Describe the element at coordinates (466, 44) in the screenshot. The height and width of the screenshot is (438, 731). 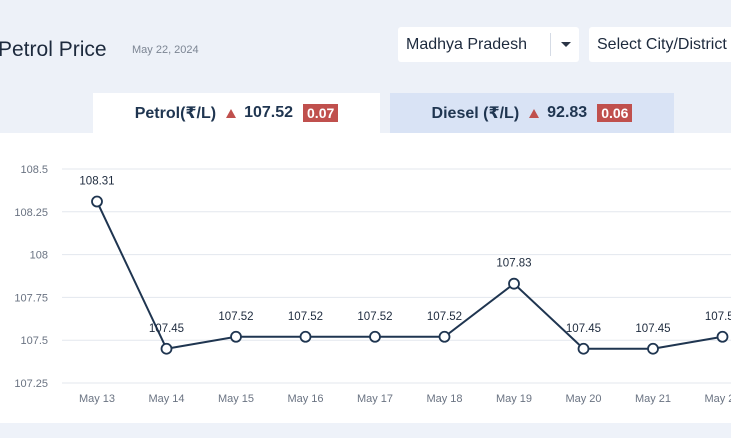
I see `state-select-value: Madhya Pradesh` at that location.